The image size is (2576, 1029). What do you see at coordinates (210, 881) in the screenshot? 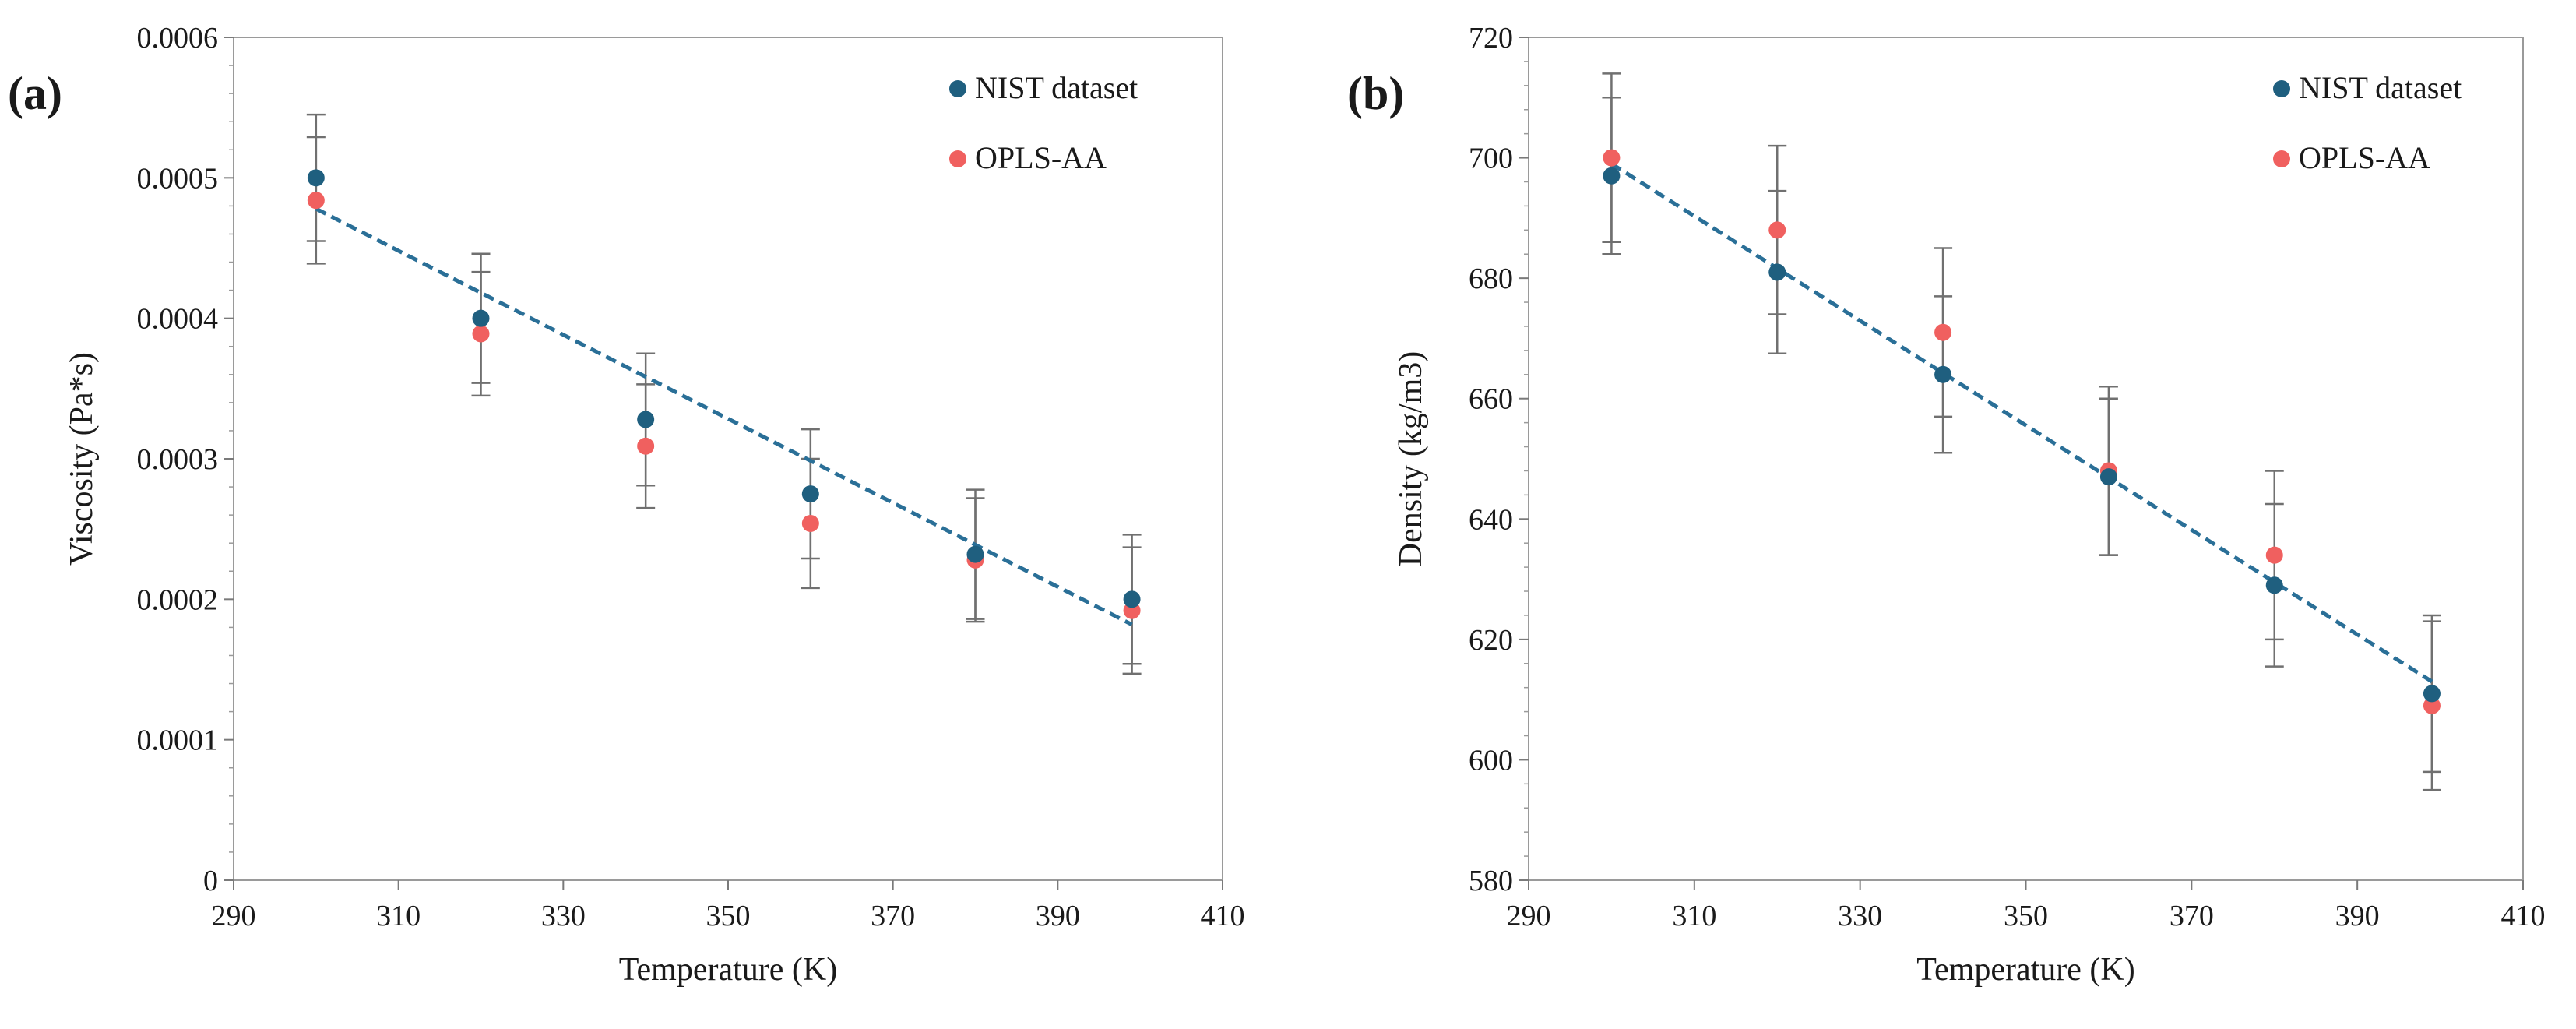
I see `y-tick-label: 0` at bounding box center [210, 881].